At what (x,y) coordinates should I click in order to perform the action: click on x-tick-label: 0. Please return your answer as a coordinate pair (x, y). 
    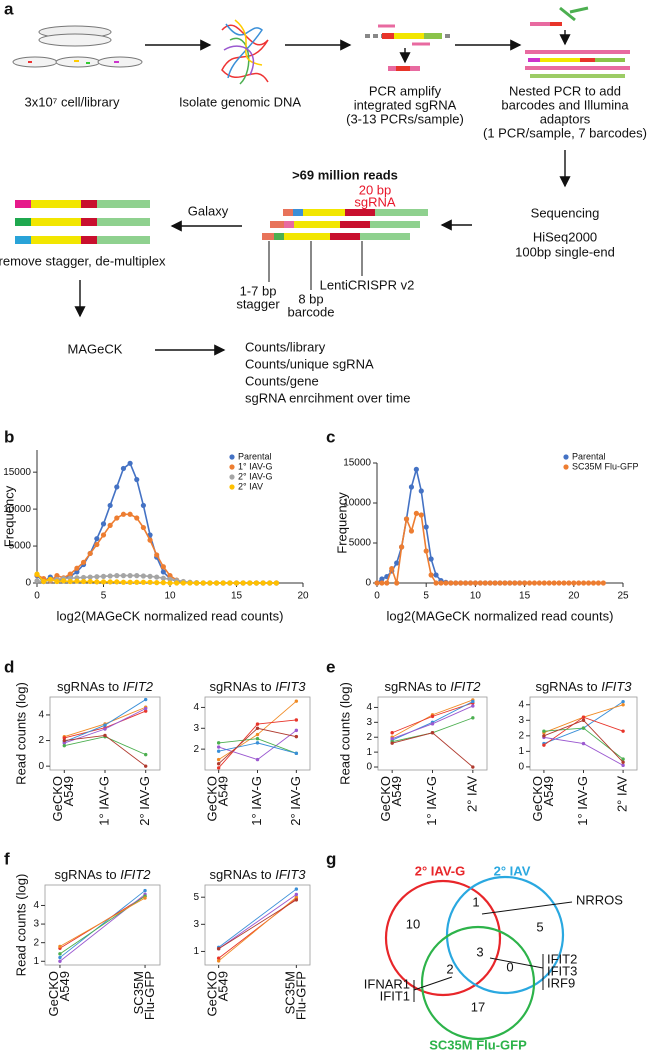
    Looking at the image, I should click on (377, 596).